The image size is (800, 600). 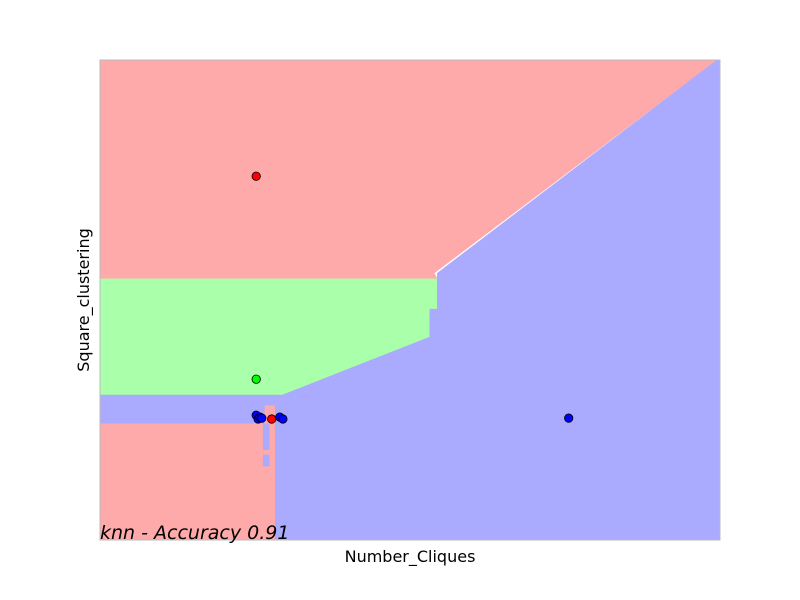 What do you see at coordinates (410, 557) in the screenshot?
I see `x-axis-label: Number_Cliques` at bounding box center [410, 557].